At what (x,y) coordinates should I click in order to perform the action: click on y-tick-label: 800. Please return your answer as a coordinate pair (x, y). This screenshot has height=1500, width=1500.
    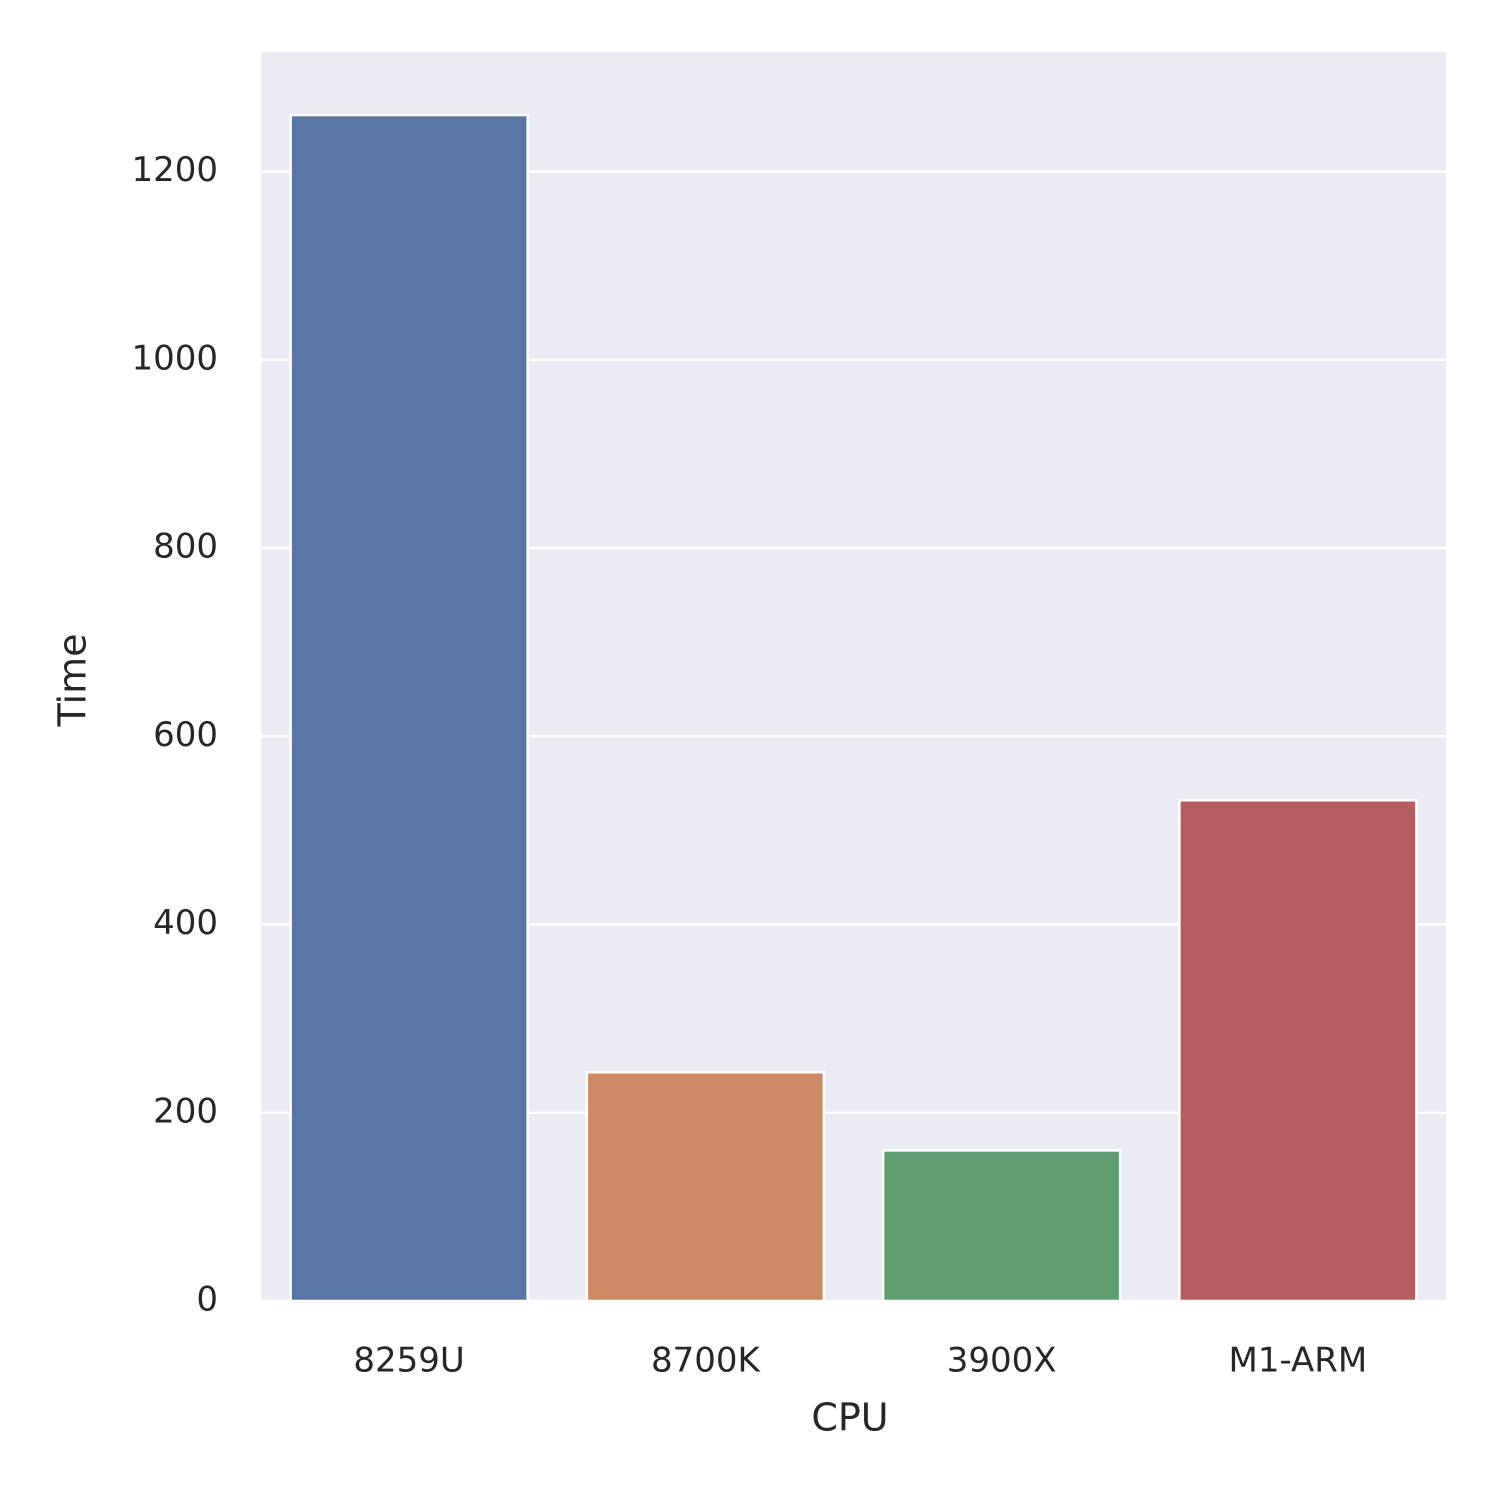
    Looking at the image, I should click on (185, 547).